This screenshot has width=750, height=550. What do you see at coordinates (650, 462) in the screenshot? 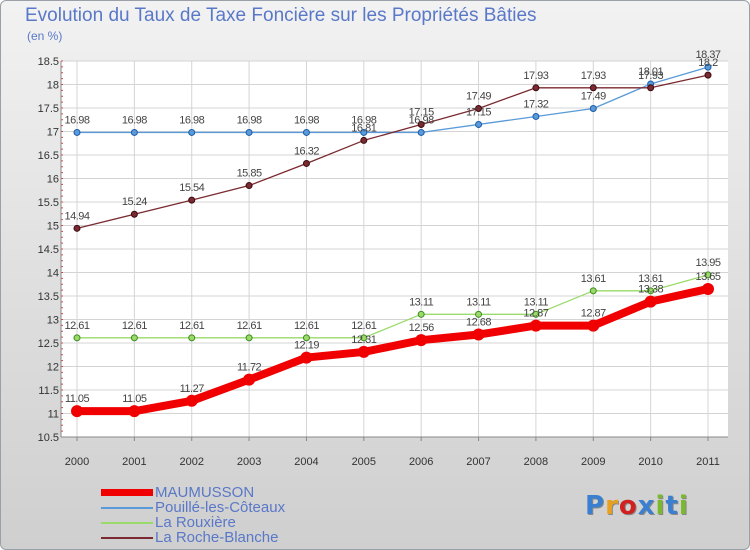
I see `x-tick-label: 2010` at bounding box center [650, 462].